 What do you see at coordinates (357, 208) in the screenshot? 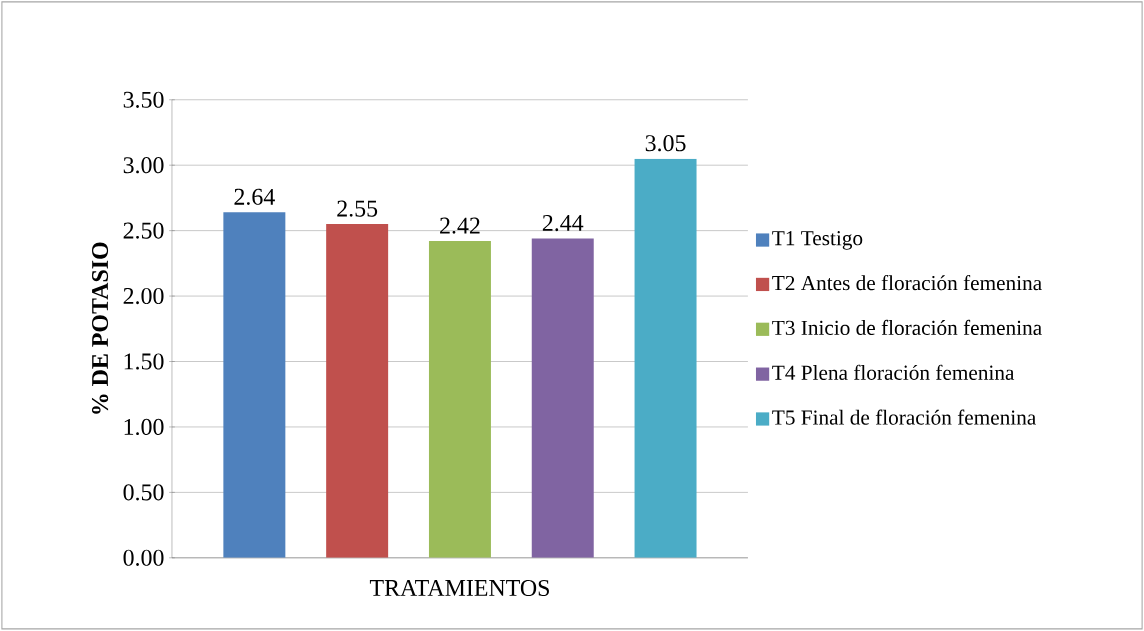
I see `data-label: 2.55` at bounding box center [357, 208].